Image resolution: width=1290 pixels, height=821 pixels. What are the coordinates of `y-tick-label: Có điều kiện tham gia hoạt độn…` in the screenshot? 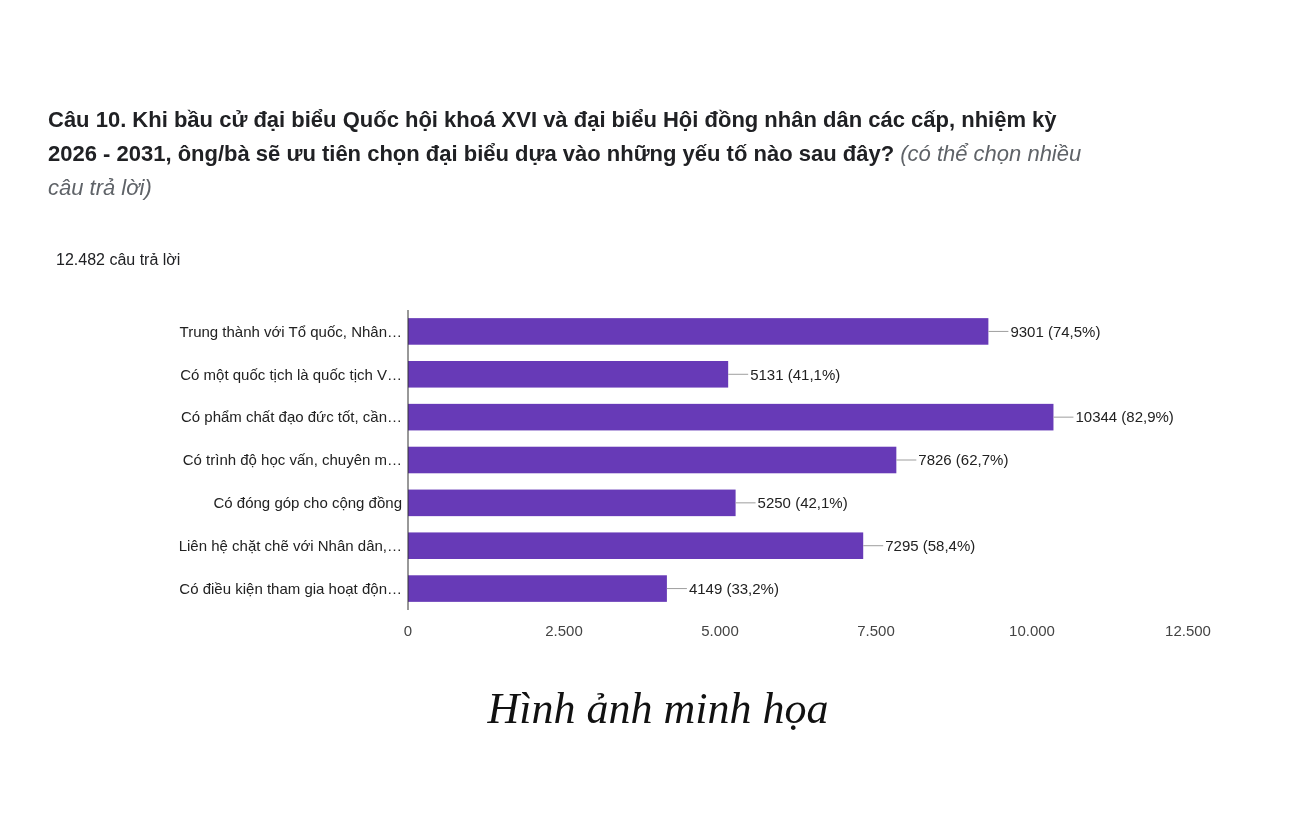 It's located at (290, 588).